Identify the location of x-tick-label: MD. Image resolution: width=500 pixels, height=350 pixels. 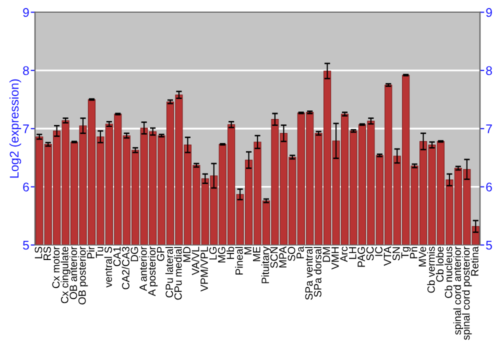
(186, 254).